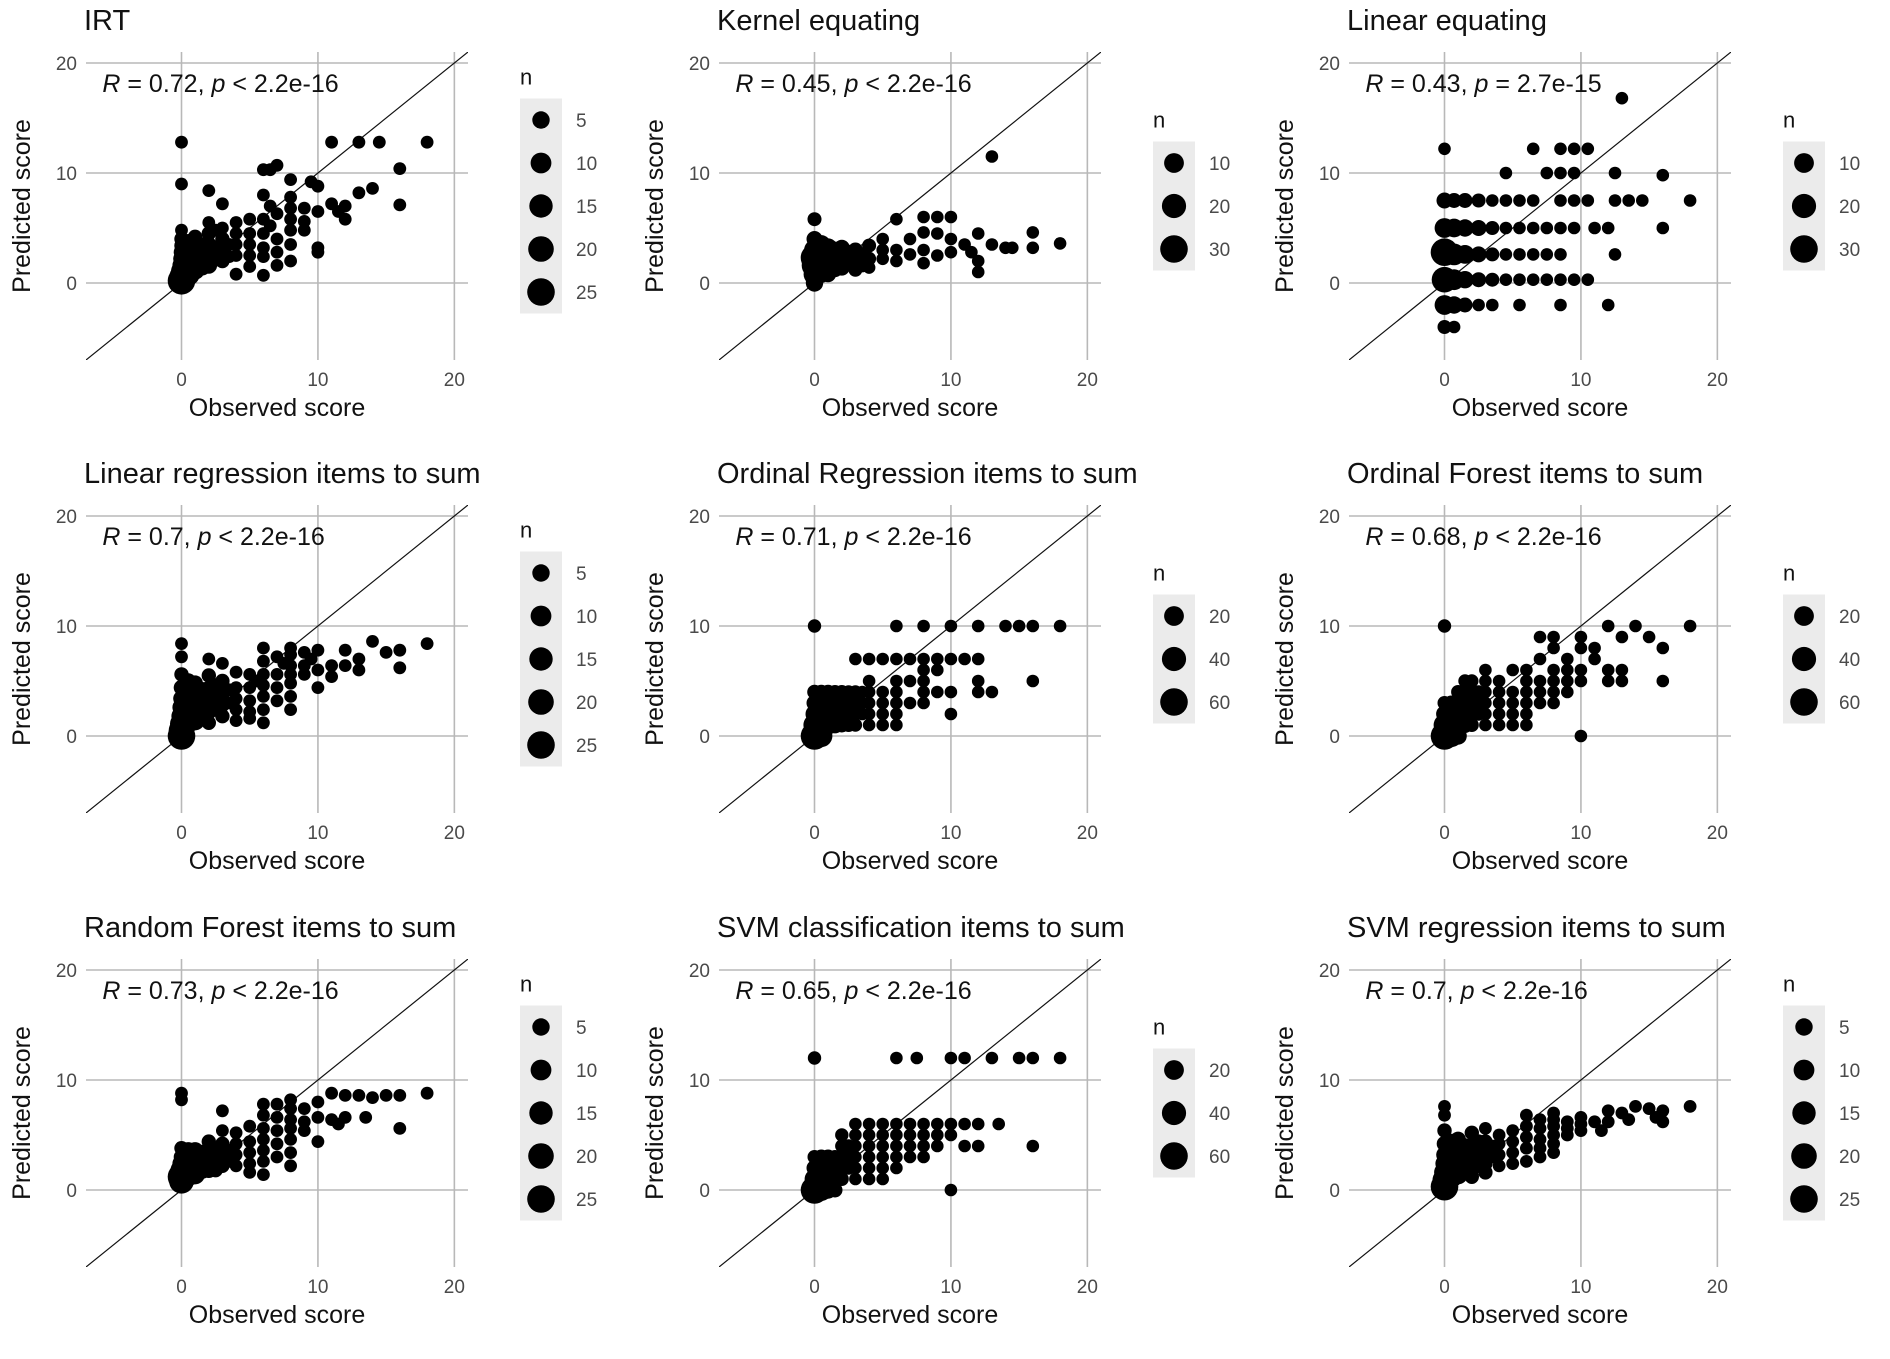 The width and height of the screenshot is (1890, 1359). Describe the element at coordinates (1444, 1287) in the screenshot. I see `x-tick-label: 0` at that location.